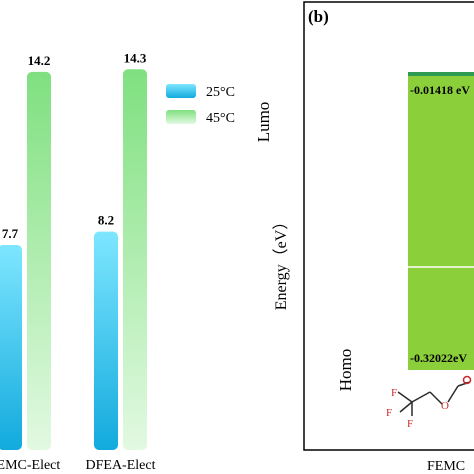 The height and width of the screenshot is (474, 474). I want to click on lumo-label: Lumo, so click(263, 122).